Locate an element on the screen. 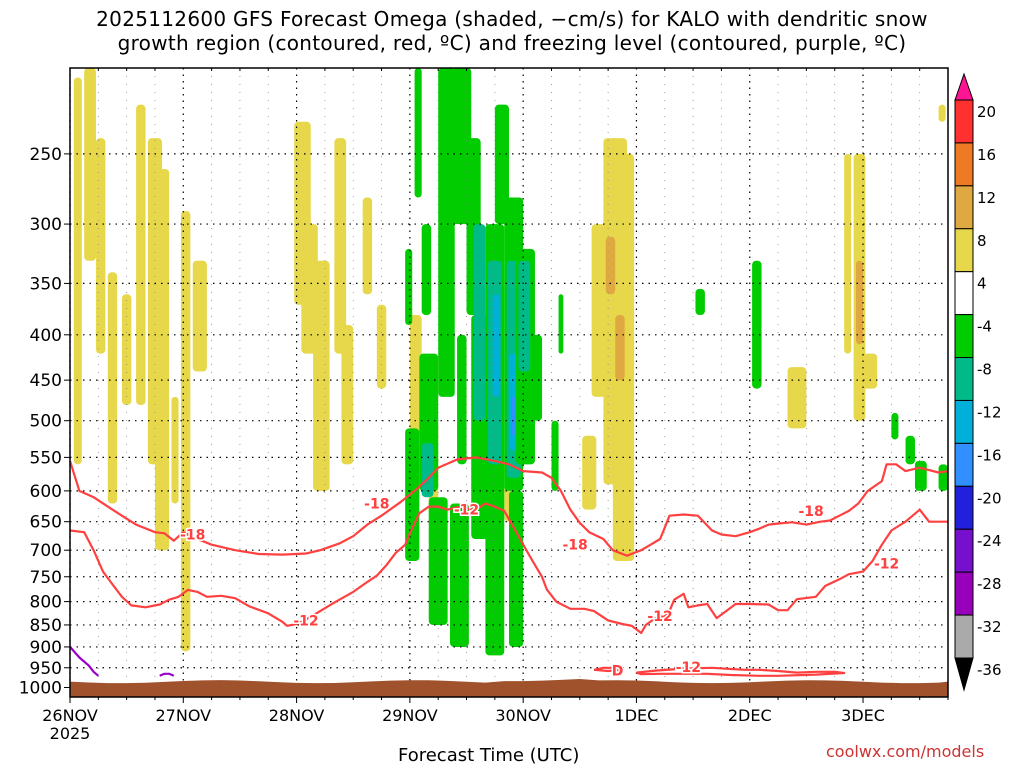  colorbar-label: -32 is located at coordinates (989, 627).